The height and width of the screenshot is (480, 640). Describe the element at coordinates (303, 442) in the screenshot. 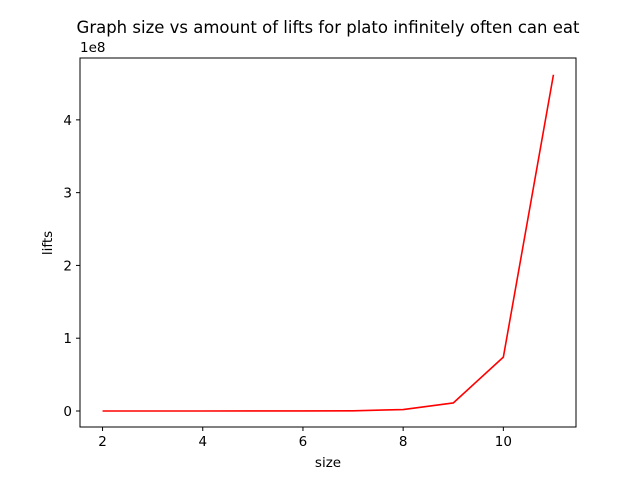

I see `x-tick-label: 6` at that location.